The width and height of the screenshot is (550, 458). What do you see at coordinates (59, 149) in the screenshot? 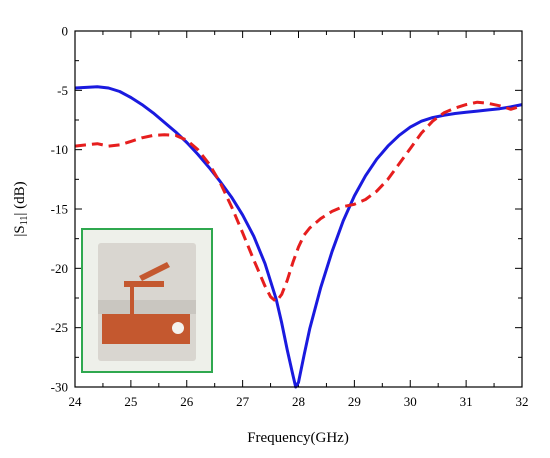
I see `y-tick-label: -10` at bounding box center [59, 149].